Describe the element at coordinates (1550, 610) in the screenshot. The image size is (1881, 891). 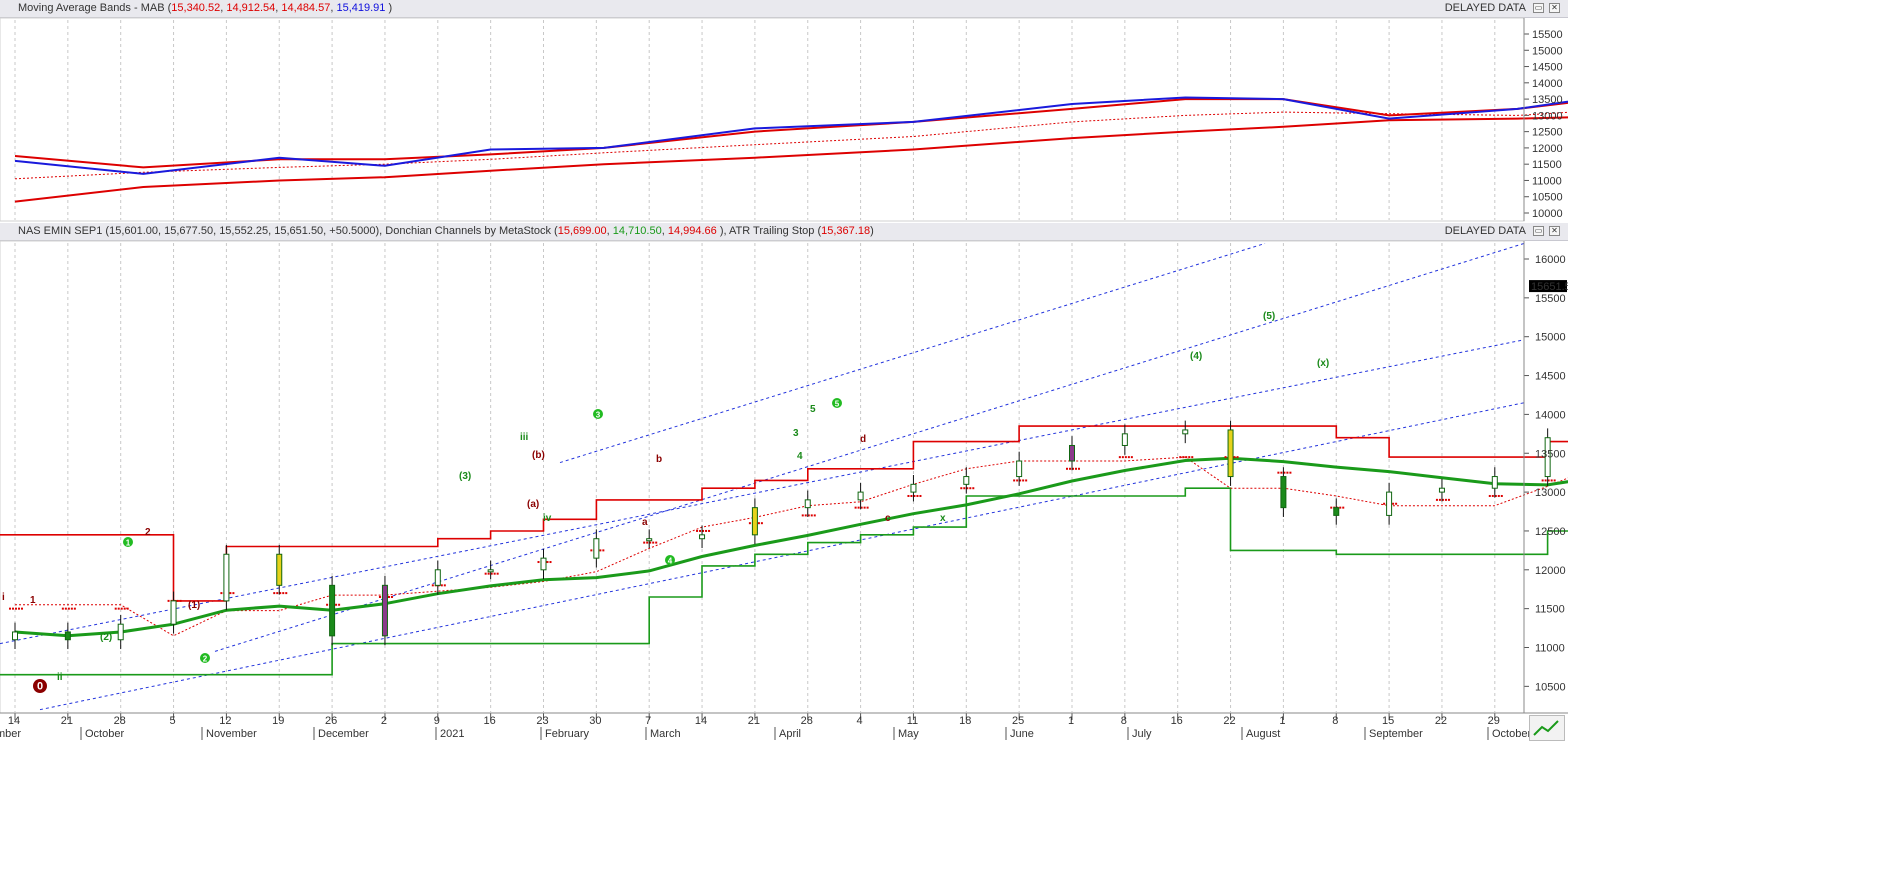
I see `price-y-label: 11500` at that location.